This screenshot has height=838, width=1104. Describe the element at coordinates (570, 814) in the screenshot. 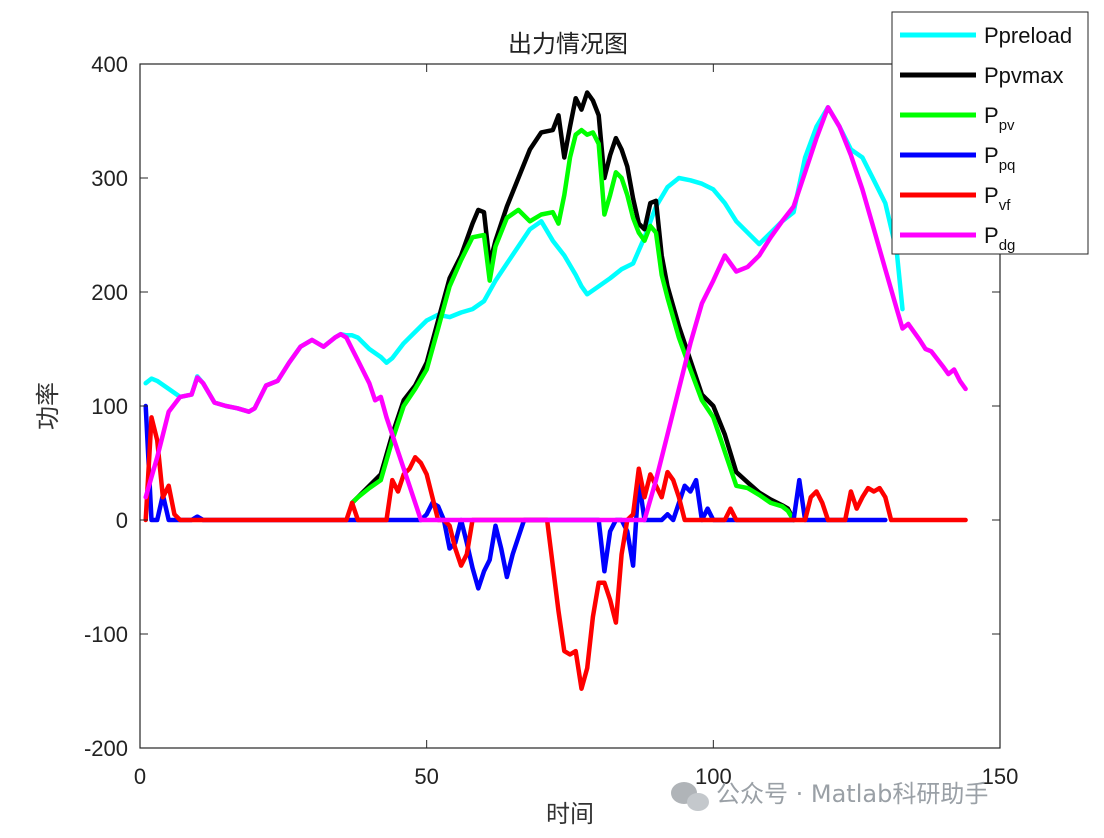

I see `x-axis-label: 时间` at that location.